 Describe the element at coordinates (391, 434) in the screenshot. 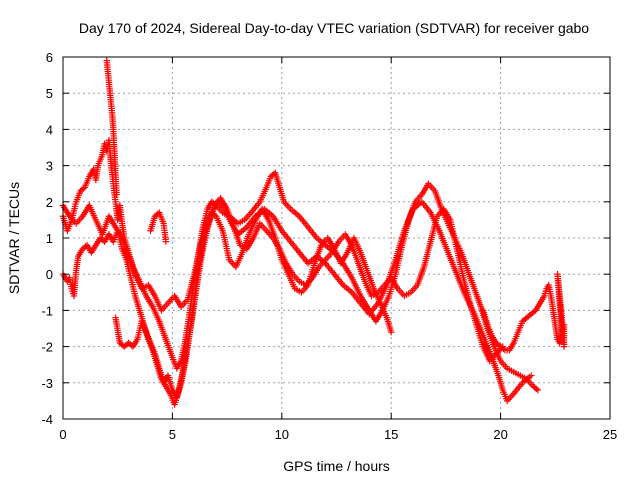

I see `x-tick-label: 15` at that location.